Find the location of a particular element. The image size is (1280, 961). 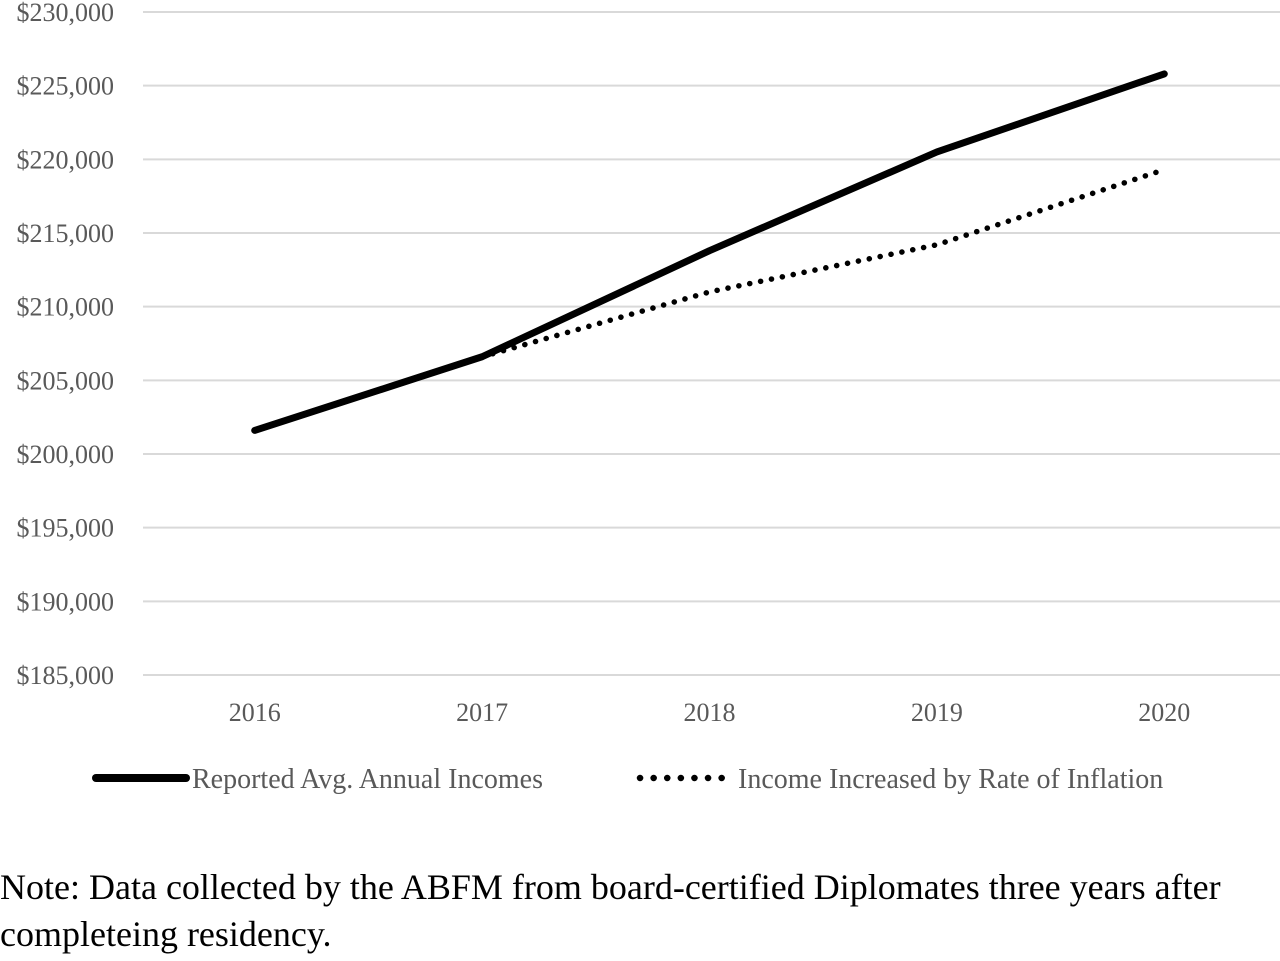

x-tick-label: 2018 is located at coordinates (710, 712).